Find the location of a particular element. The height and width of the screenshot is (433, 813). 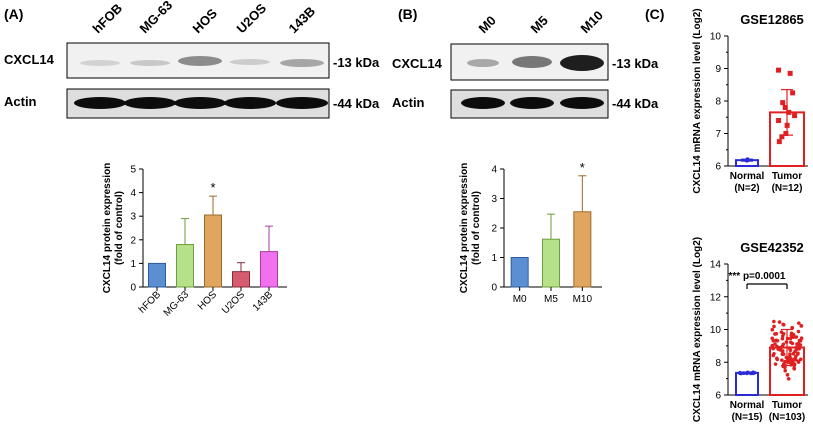

lane-label: U2OS is located at coordinates (252, 18).